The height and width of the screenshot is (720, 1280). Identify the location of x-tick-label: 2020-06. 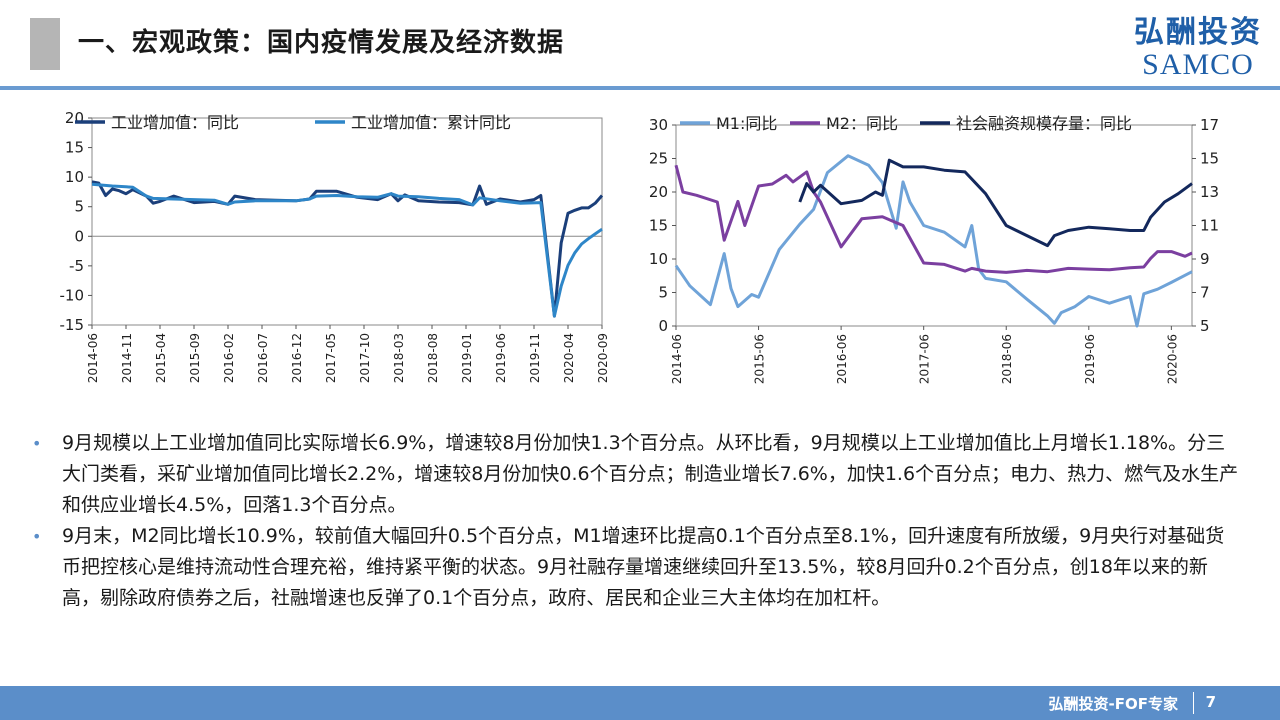
(1172, 359).